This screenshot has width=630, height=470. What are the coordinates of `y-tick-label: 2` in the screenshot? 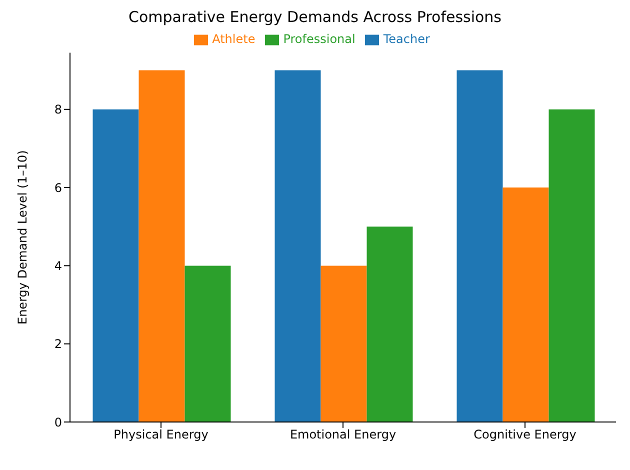 It's located at (58, 344).